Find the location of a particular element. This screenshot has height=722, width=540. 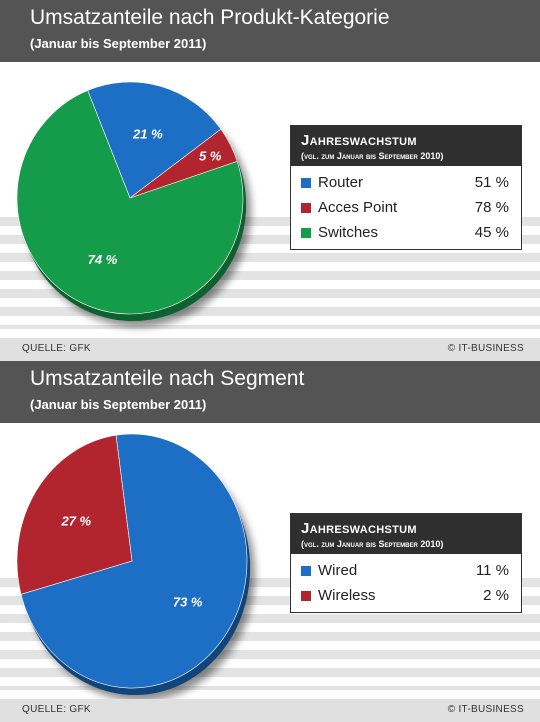

legend-value: 51 % is located at coordinates (491, 182).